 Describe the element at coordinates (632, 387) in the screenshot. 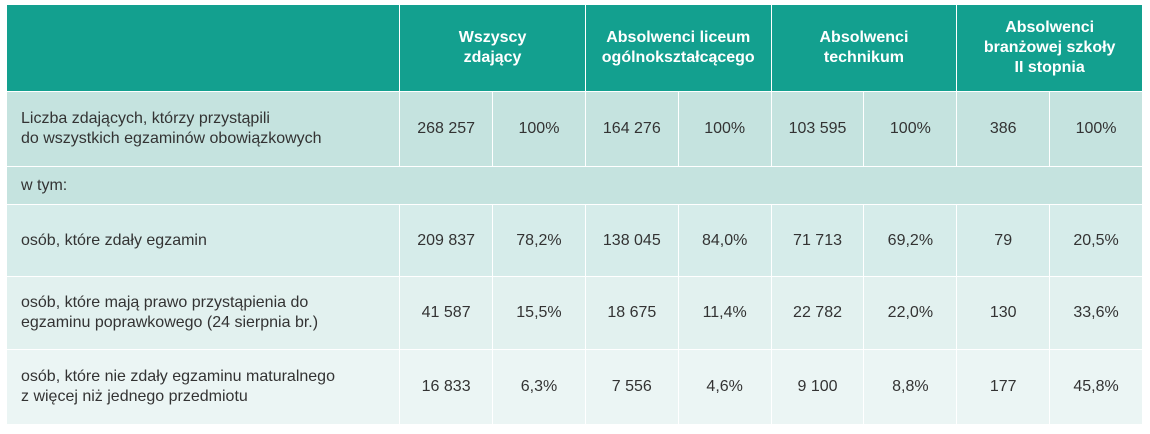

I see `value-cell: 7 556` at that location.